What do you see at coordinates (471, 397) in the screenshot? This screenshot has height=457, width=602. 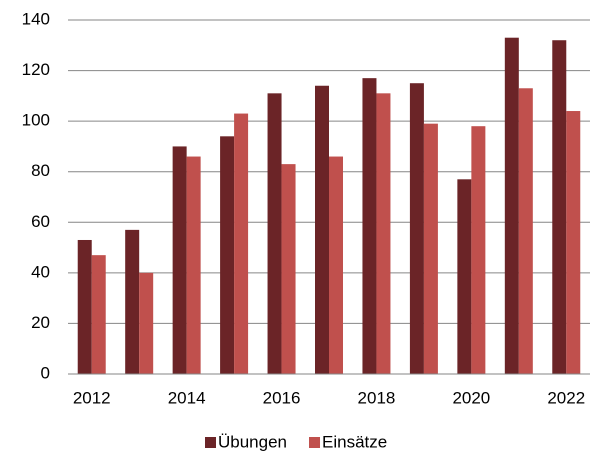 I see `x-tick-label: 2020` at bounding box center [471, 397].